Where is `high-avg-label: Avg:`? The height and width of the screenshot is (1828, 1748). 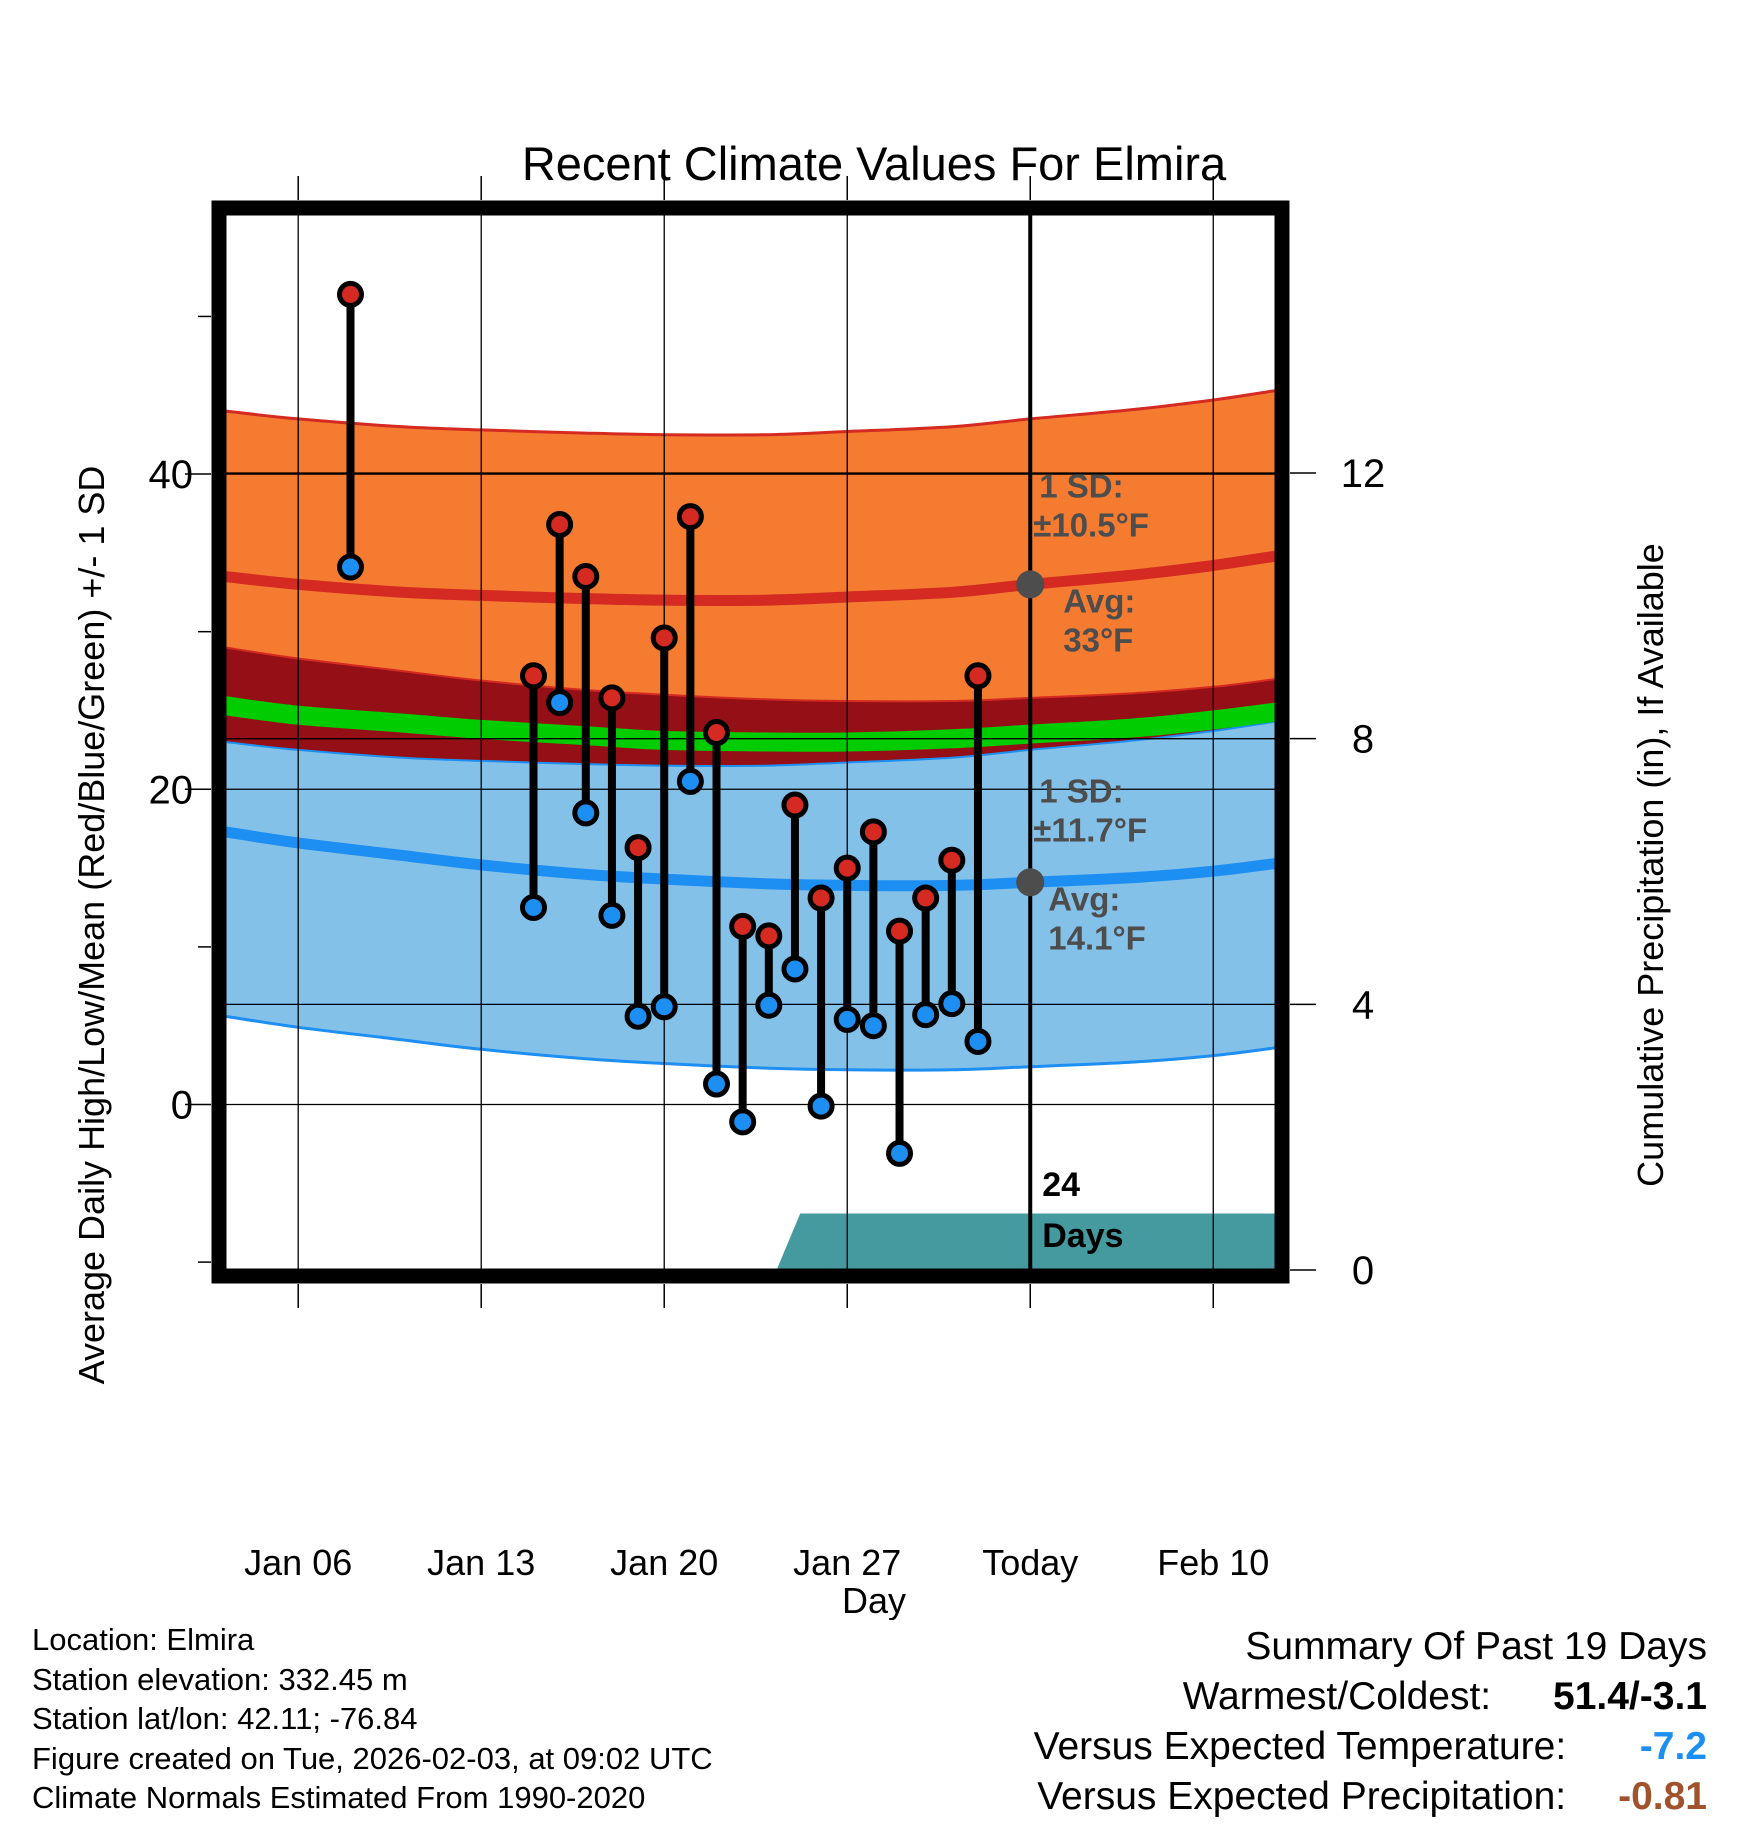
high-avg-label: Avg: is located at coordinates (1099, 600).